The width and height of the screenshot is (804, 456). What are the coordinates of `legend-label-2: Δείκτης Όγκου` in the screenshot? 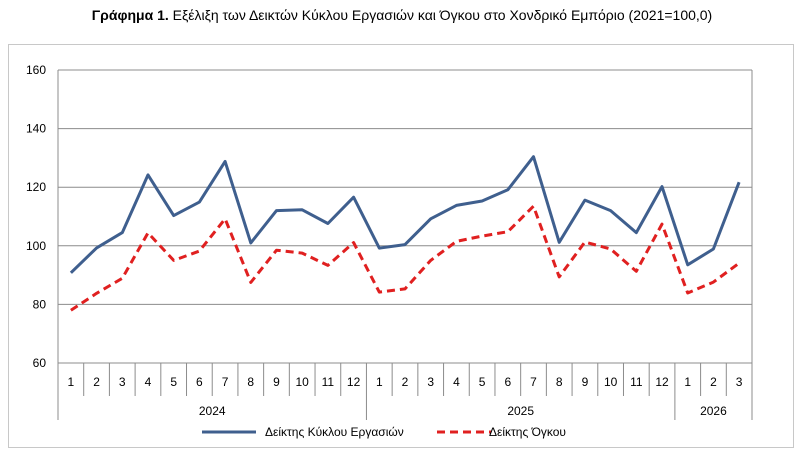 It's located at (527, 432).